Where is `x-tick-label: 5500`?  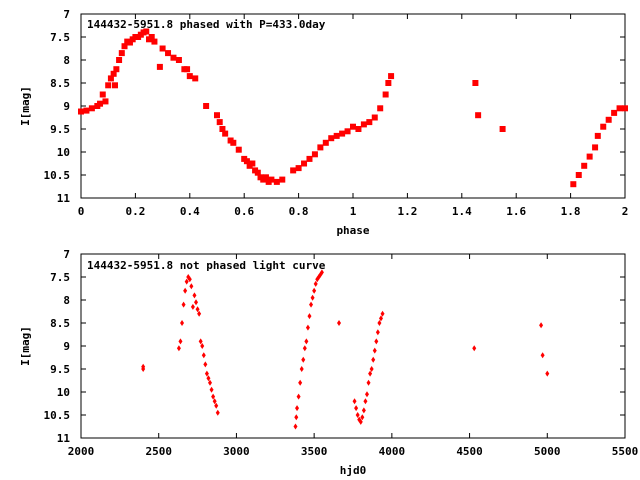
x-tick-label: 5500 is located at coordinates (625, 451).